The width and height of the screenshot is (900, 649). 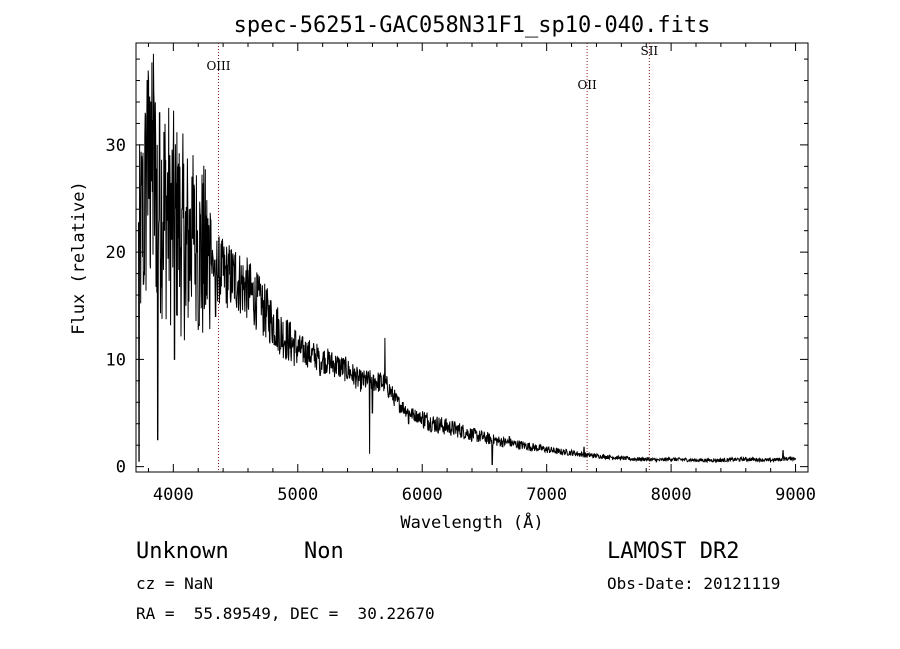 What do you see at coordinates (471, 522) in the screenshot?
I see `x-axis-label: Wavelength (Å)` at bounding box center [471, 522].